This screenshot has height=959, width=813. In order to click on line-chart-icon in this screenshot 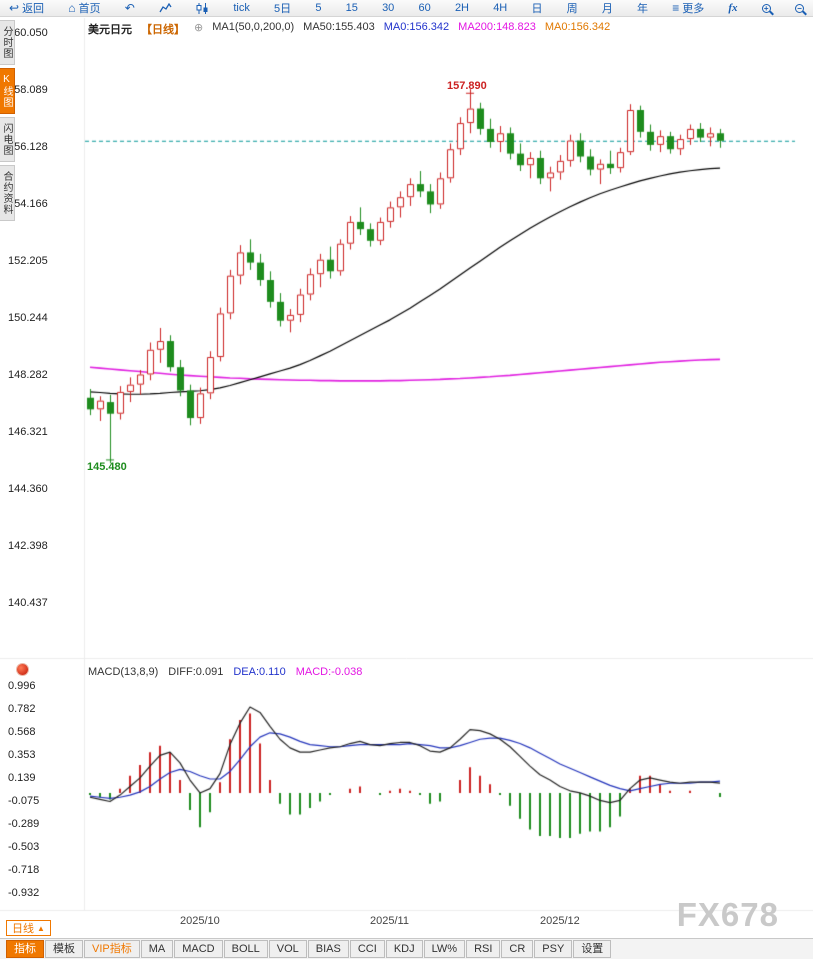, I will do `click(165, 7)`.